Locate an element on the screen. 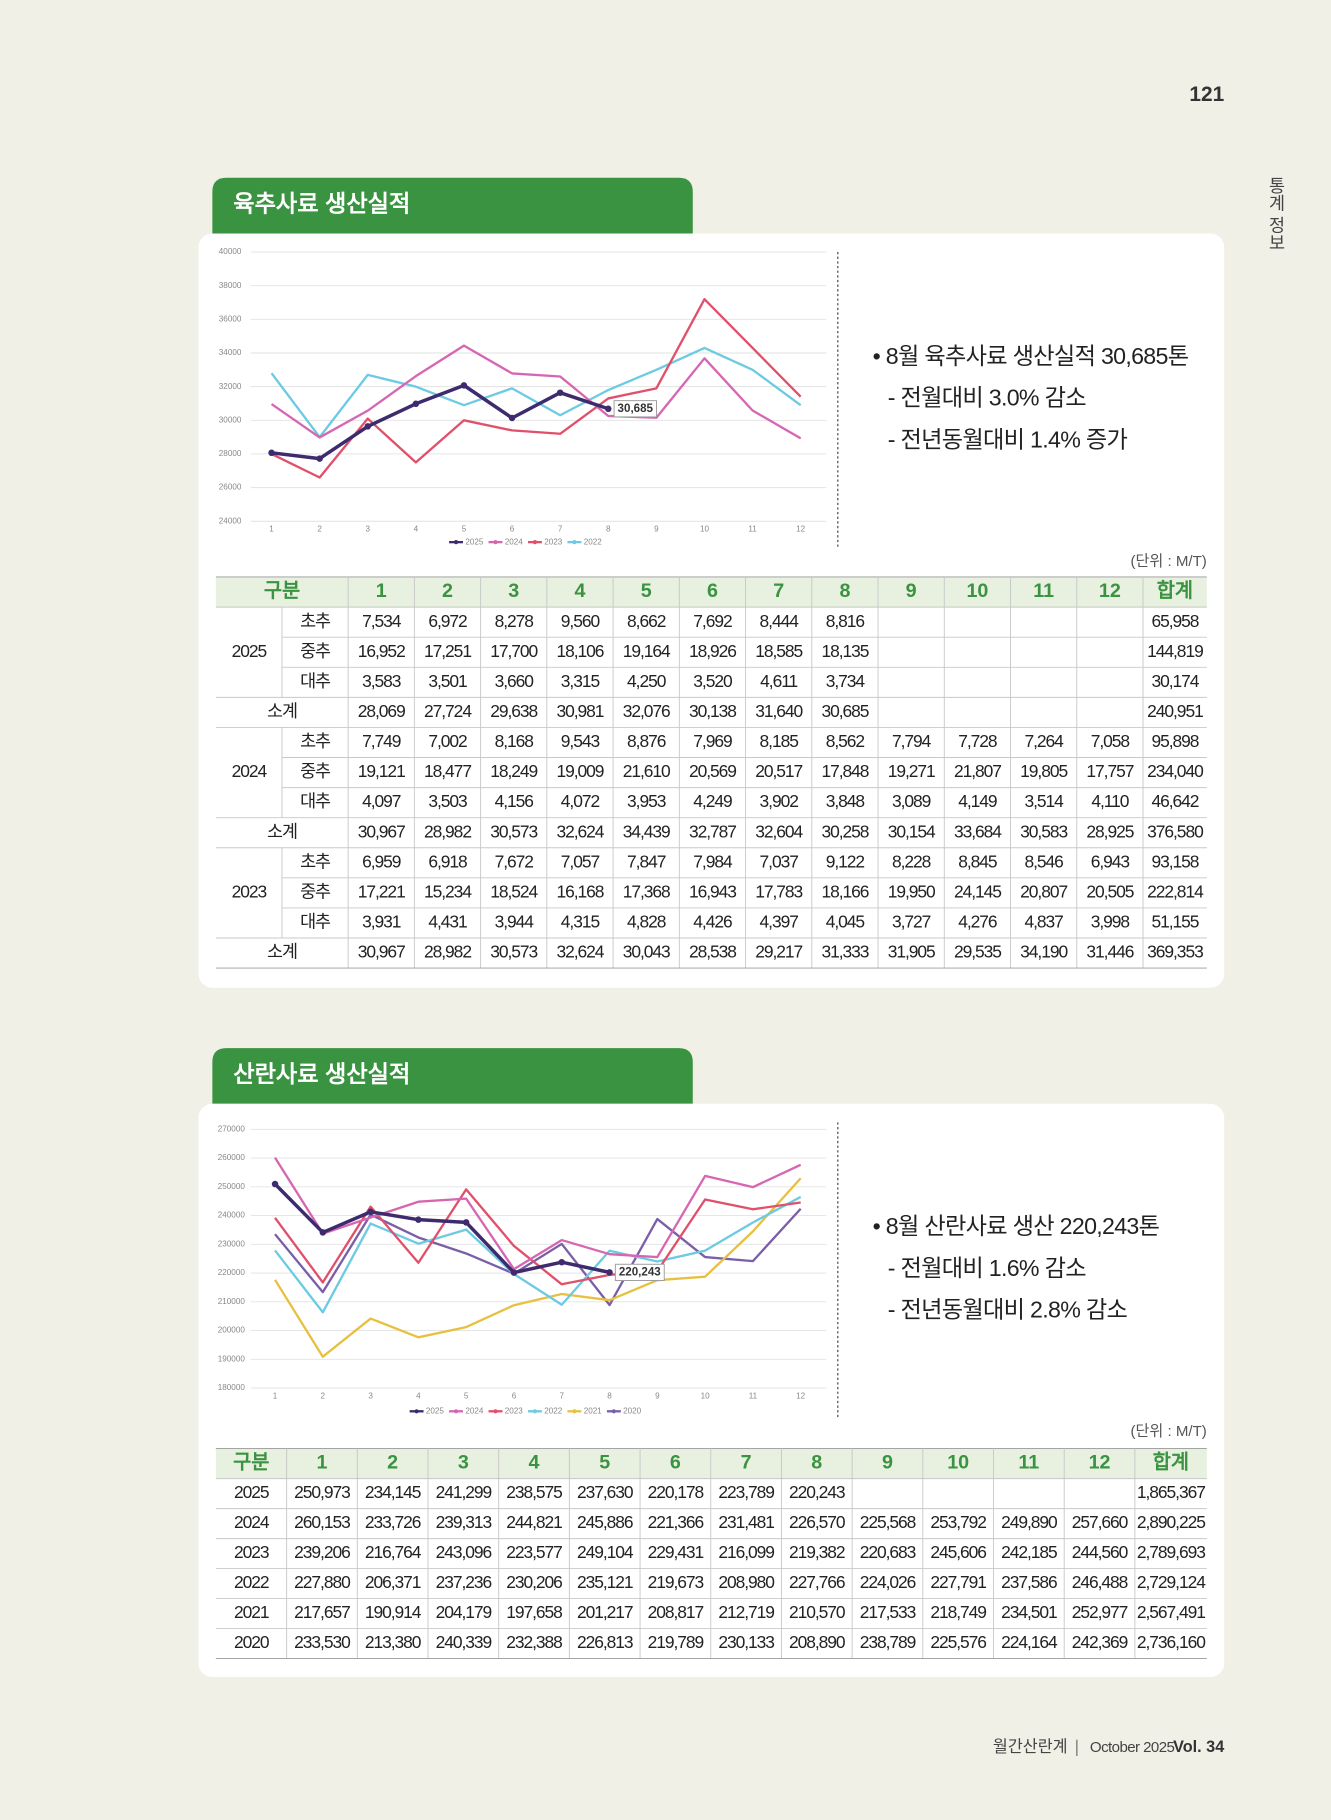  table-header: 11 is located at coordinates (1043, 591).